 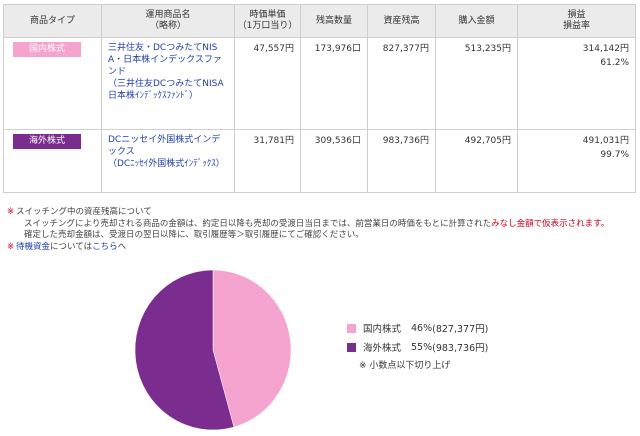 I want to click on header-unit-price: 時価単価 （1万口当り）, so click(x=267, y=21).